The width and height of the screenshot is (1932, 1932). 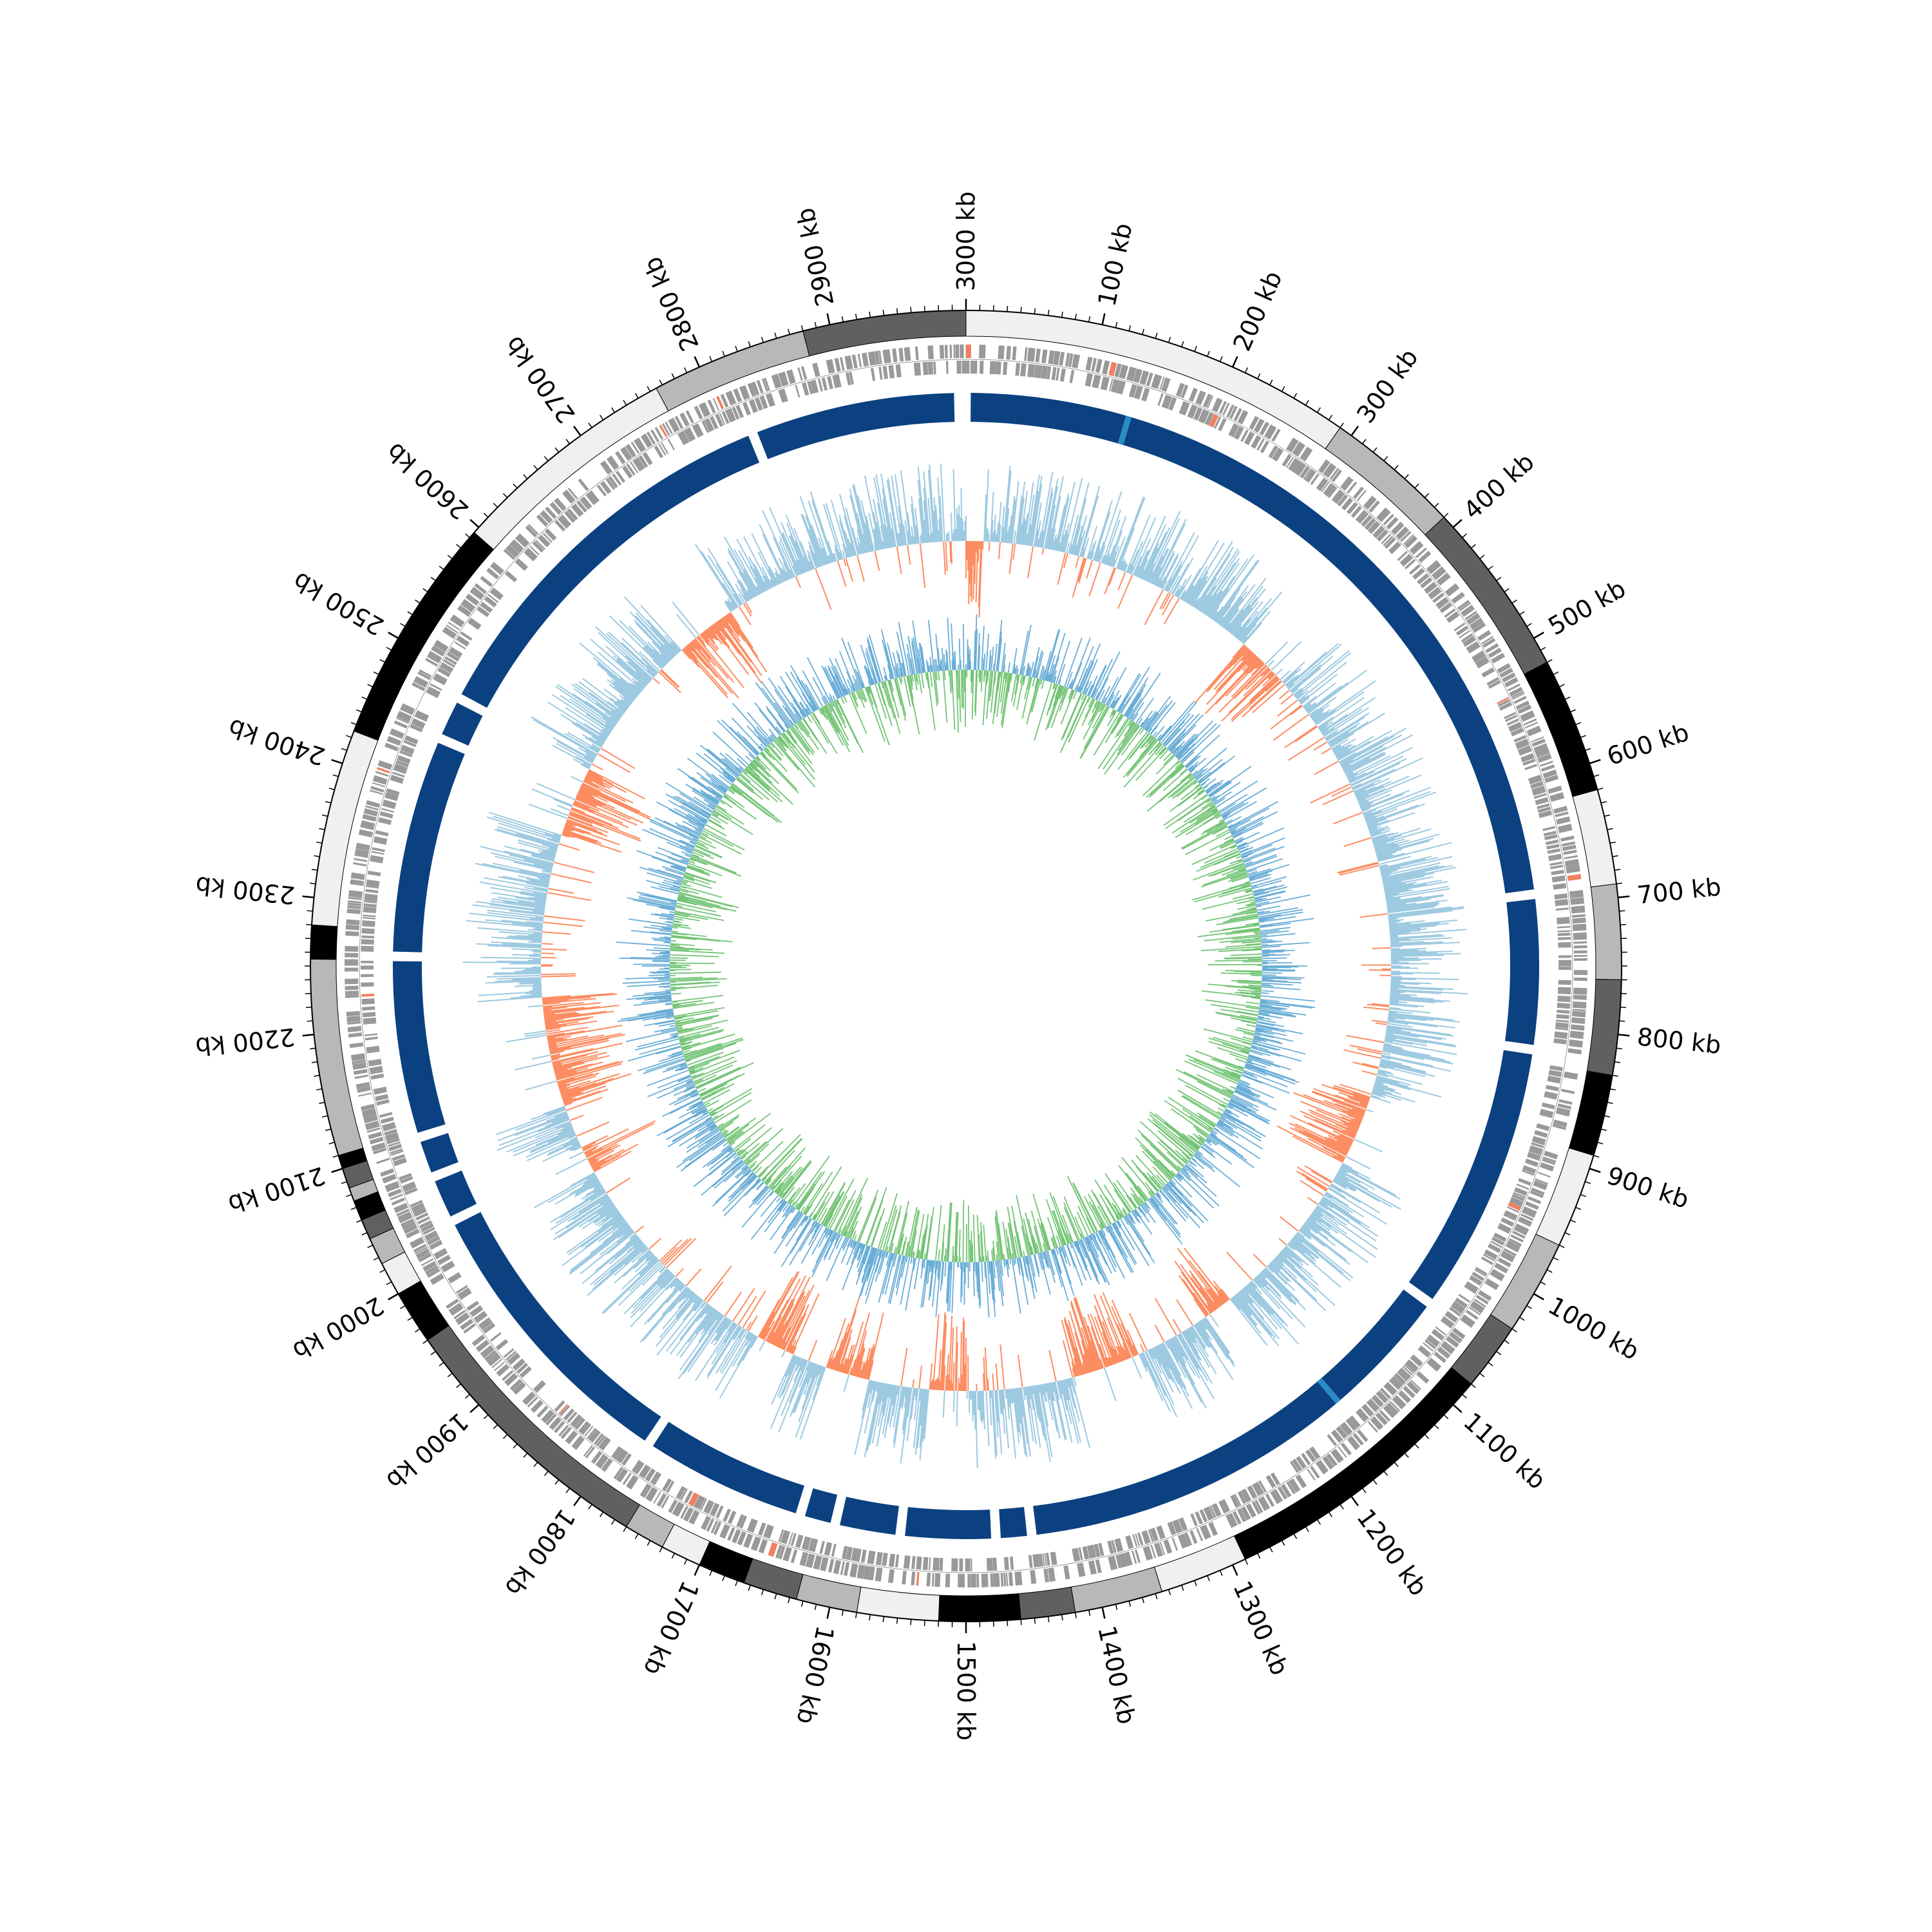 I want to click on tick-label: 1300 kb, so click(x=1260, y=1628).